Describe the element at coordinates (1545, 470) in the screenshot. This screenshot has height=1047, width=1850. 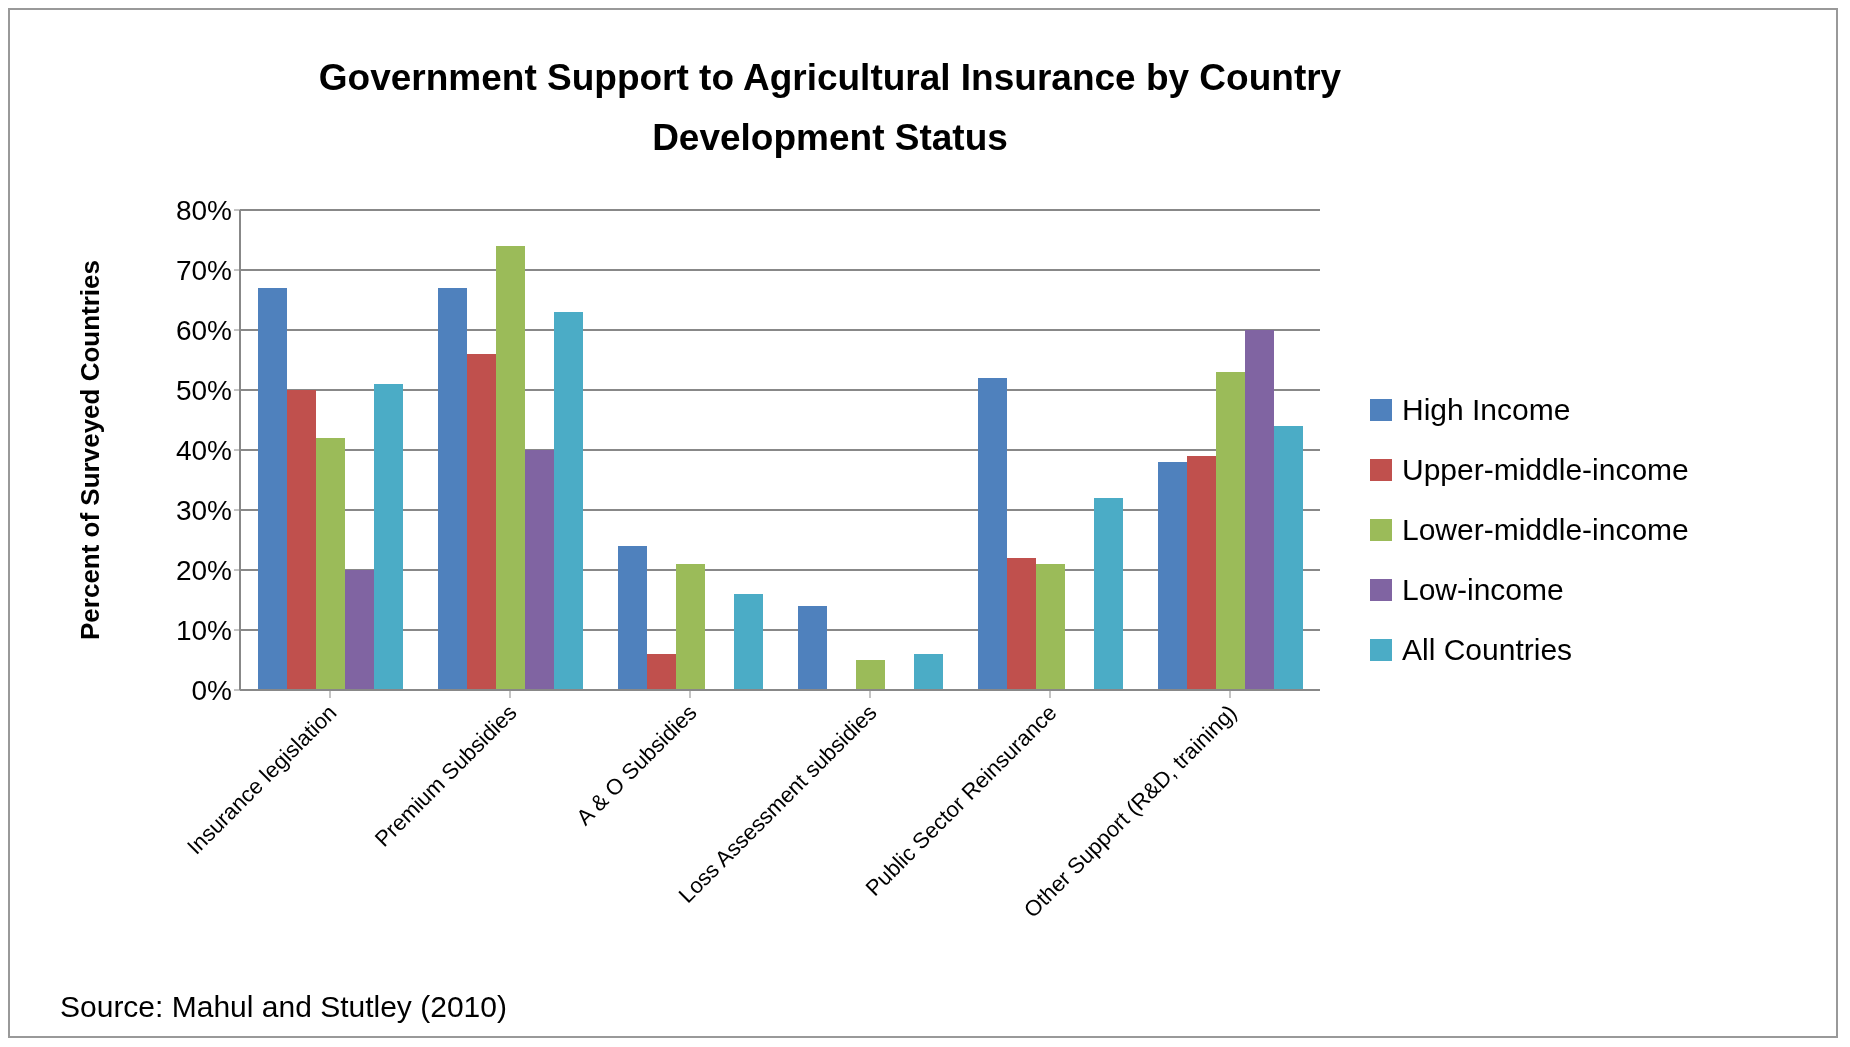
I see `legend-label: Upper-middle-income` at that location.